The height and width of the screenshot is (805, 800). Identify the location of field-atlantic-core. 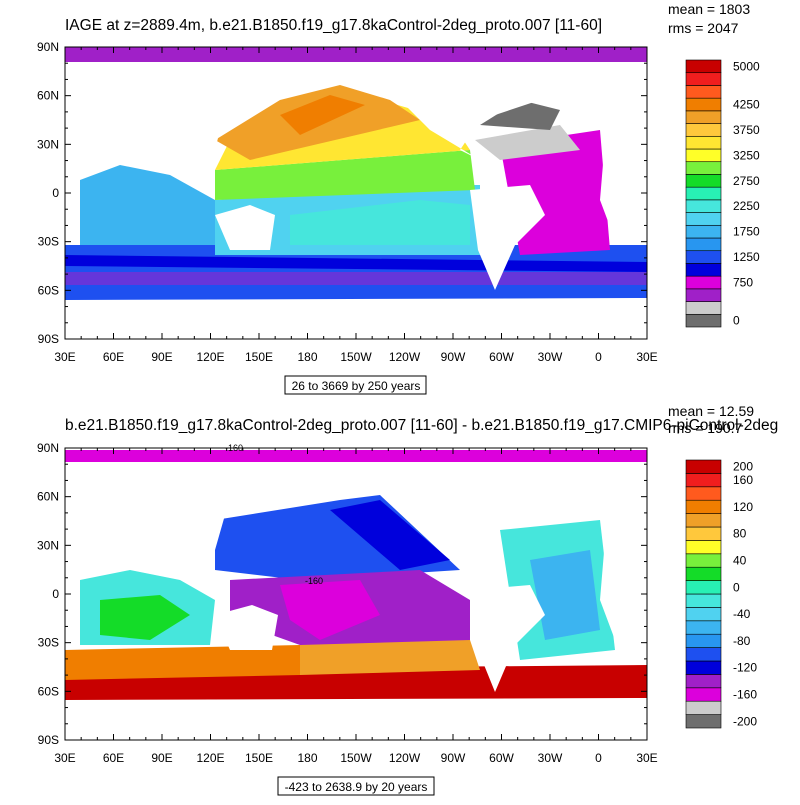
(565, 595).